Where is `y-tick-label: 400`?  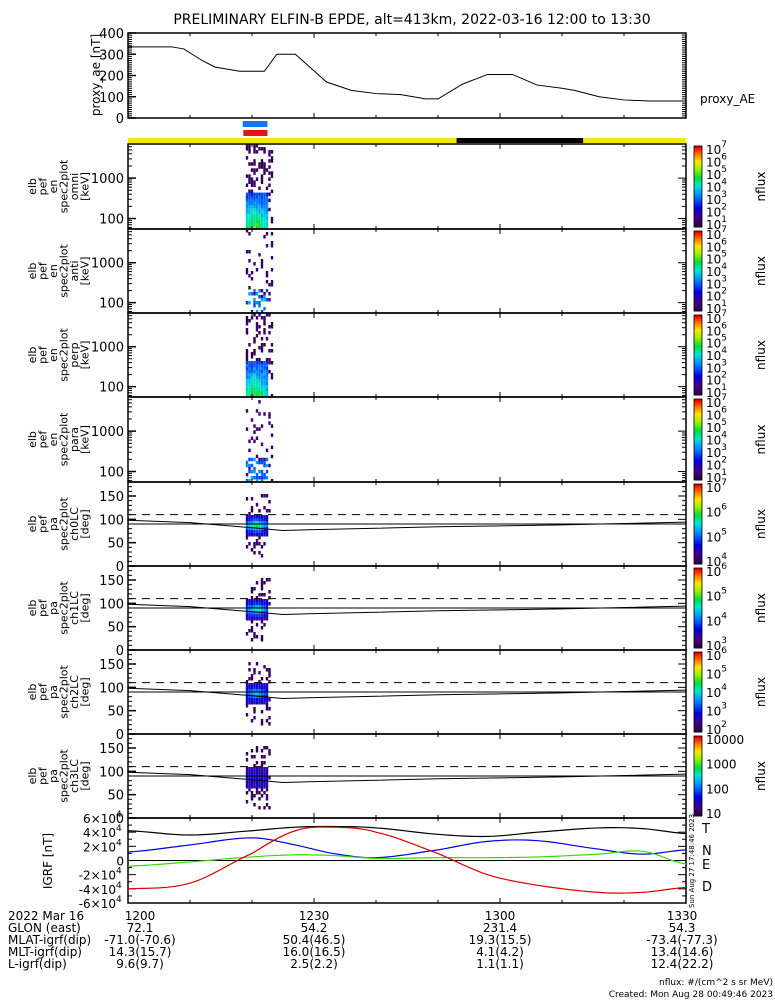
y-tick-label: 400 is located at coordinates (111, 34).